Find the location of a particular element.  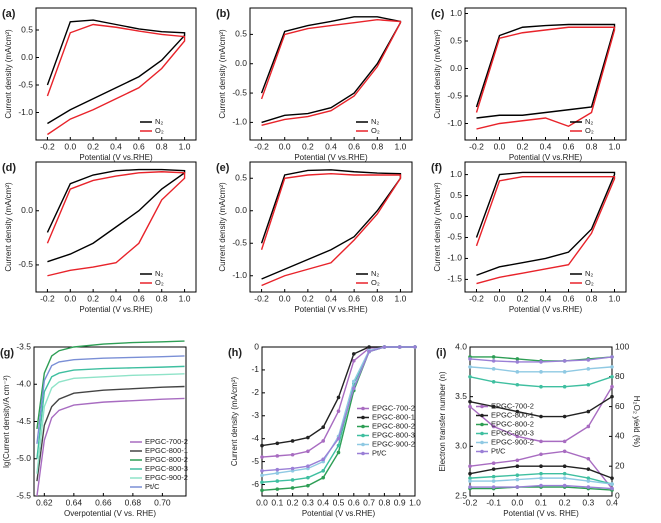

y-tick-label: -3.5 is located at coordinates (23, 346).